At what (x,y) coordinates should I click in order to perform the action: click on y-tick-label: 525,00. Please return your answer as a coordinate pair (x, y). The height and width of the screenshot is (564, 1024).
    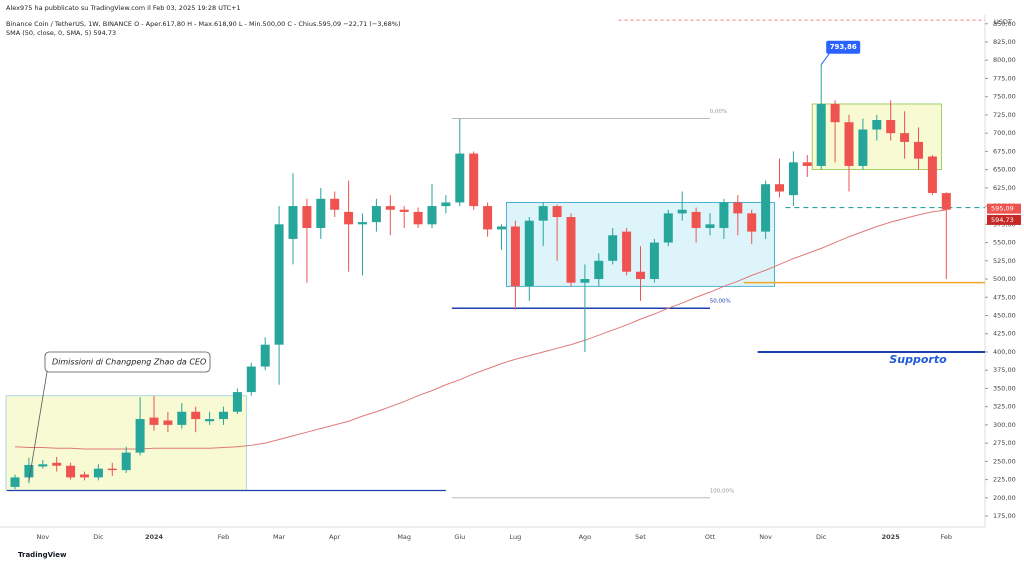
    Looking at the image, I should click on (1004, 261).